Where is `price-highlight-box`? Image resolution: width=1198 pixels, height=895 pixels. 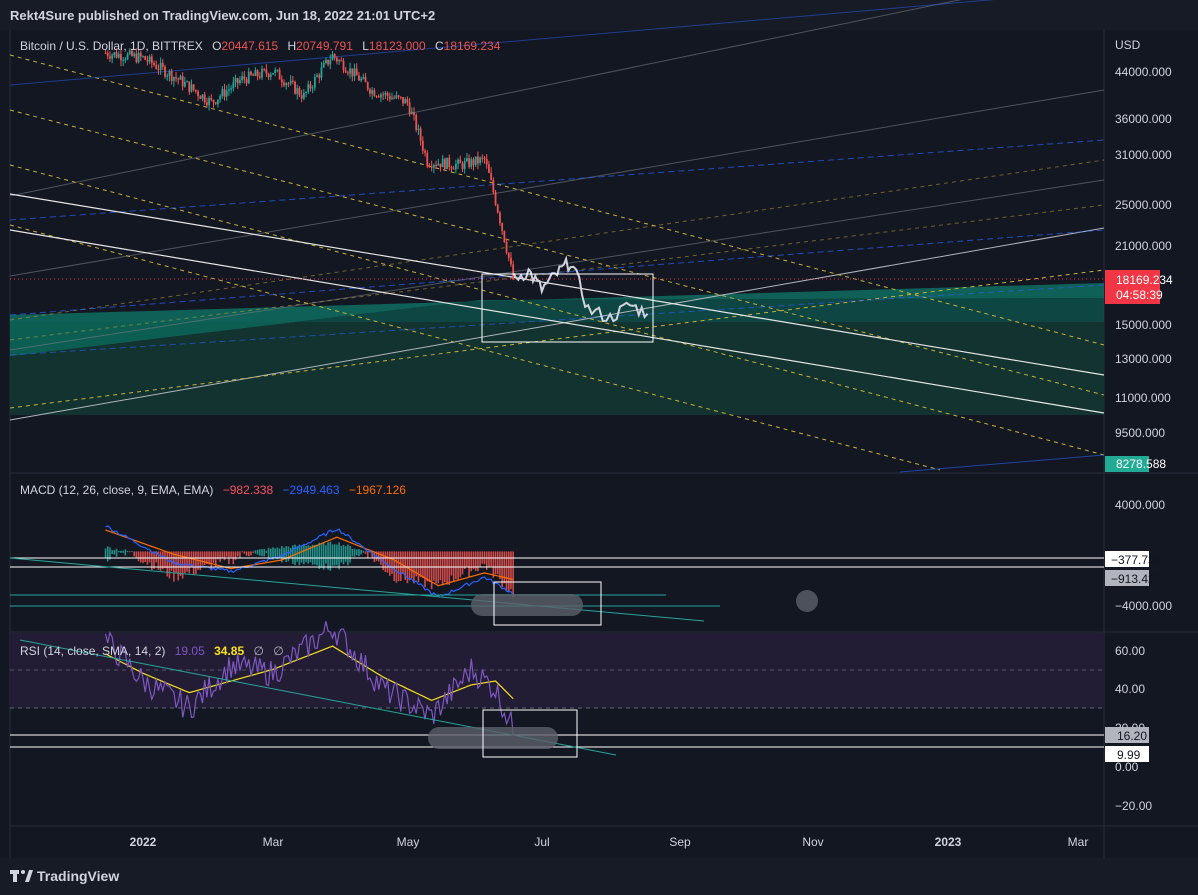 price-highlight-box is located at coordinates (567, 308).